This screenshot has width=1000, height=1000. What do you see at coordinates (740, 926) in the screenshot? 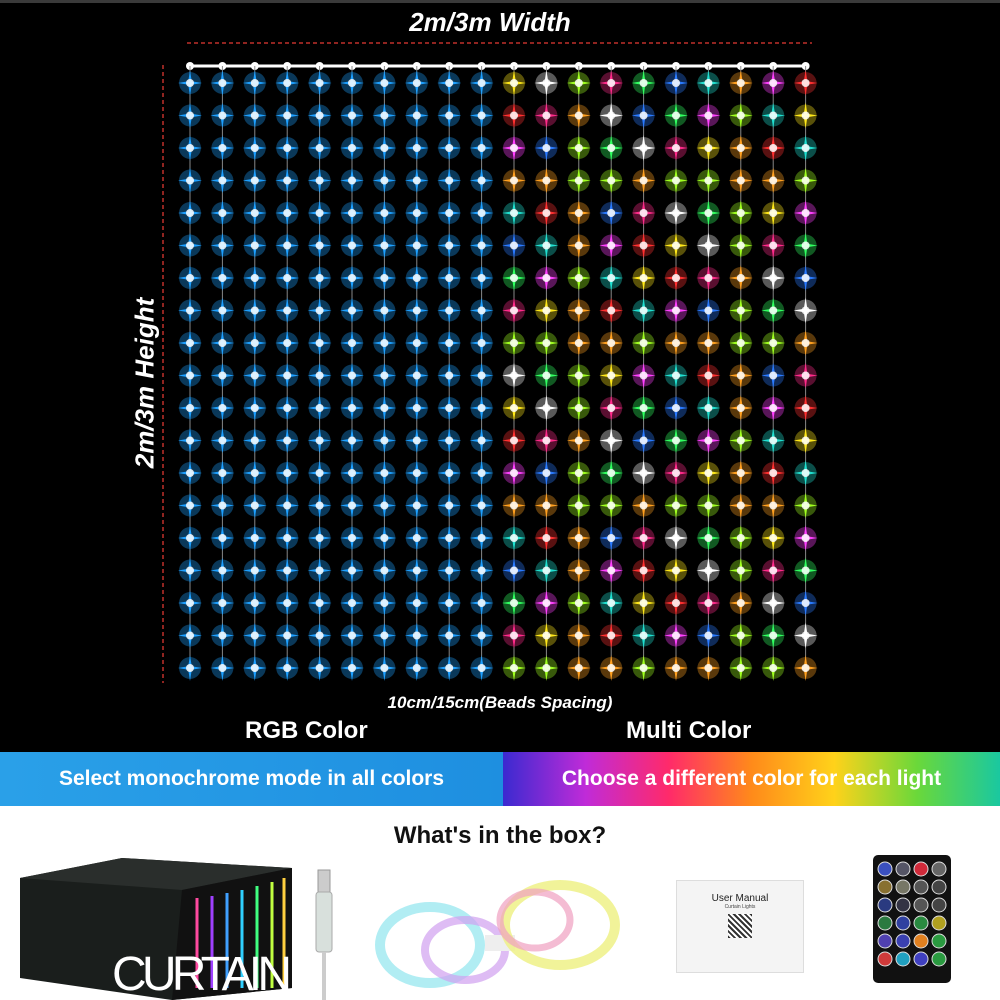
I see `qr-code-icon` at bounding box center [740, 926].